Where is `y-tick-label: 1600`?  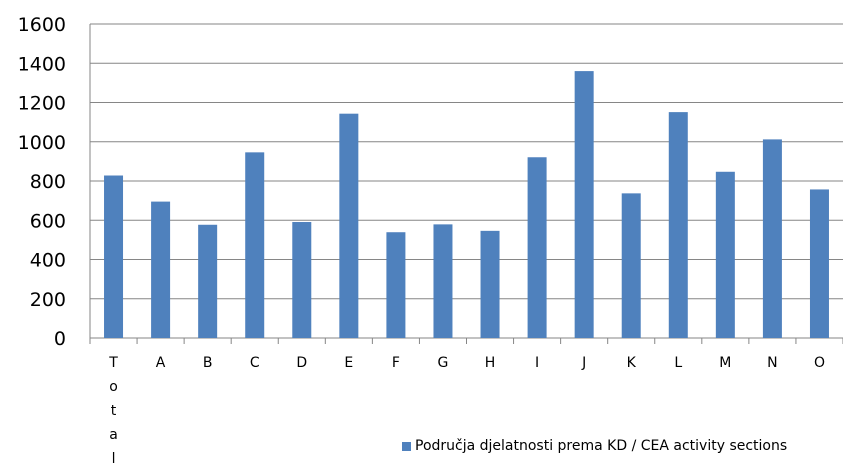
y-tick-label: 1600 is located at coordinates (42, 25).